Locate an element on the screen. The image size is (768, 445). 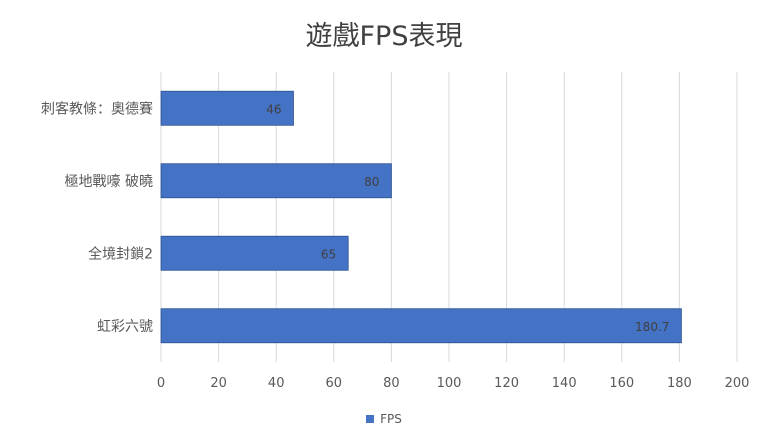
legend-label: FPS is located at coordinates (391, 419).